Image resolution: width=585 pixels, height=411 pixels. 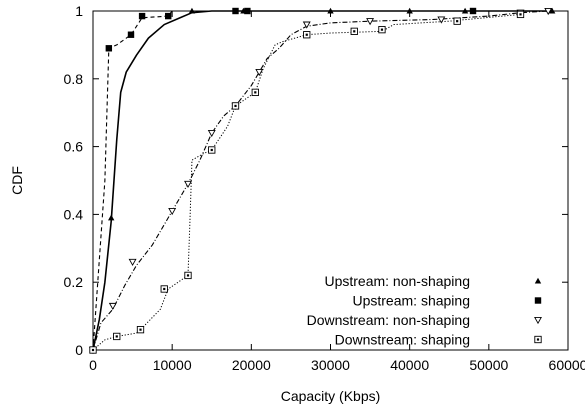 I want to click on y-tick-label: 1, so click(x=79, y=11).